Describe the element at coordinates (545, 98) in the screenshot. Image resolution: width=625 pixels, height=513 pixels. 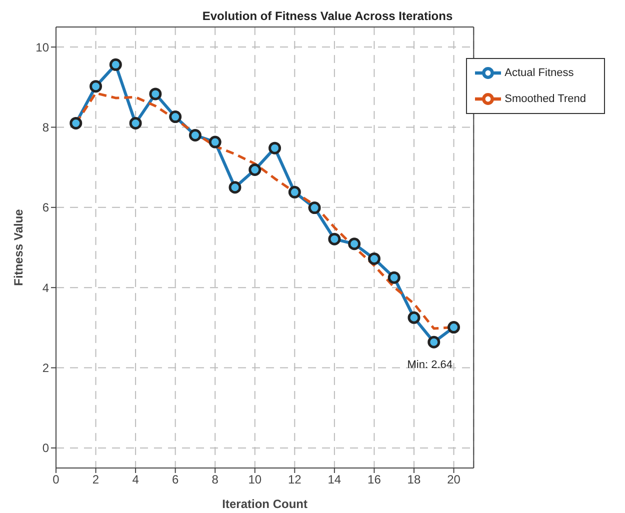
I see `legend-label: Smoothed Trend` at that location.